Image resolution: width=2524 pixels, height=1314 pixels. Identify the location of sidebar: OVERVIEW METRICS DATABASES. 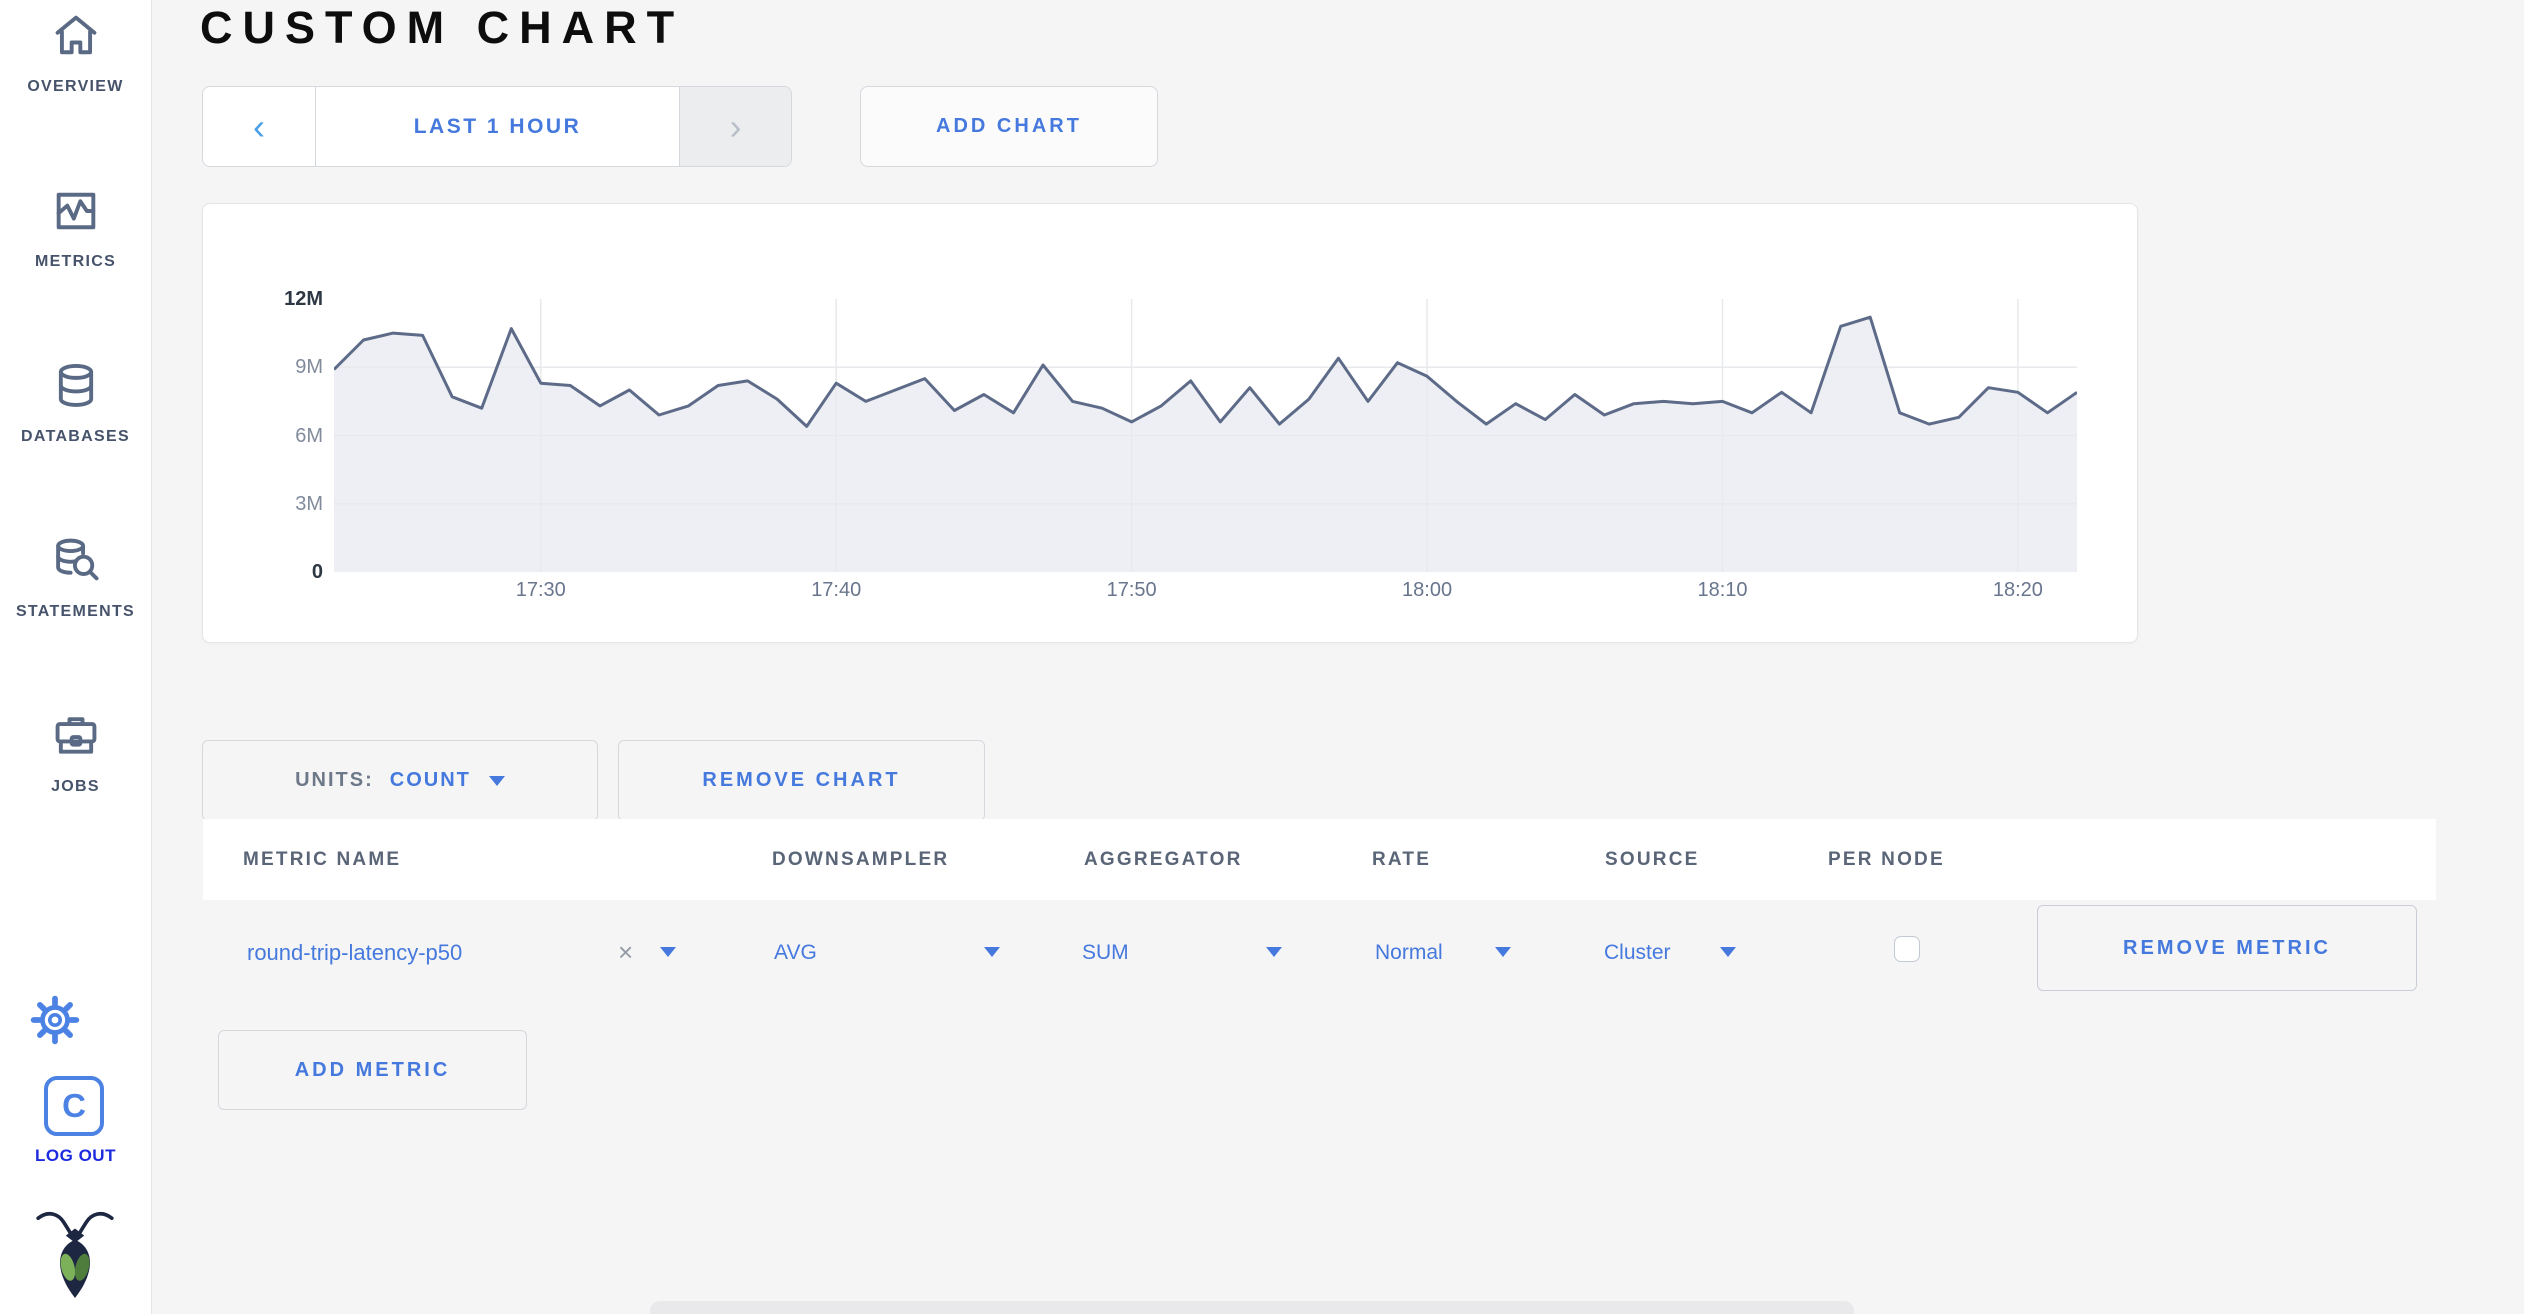
(76, 657).